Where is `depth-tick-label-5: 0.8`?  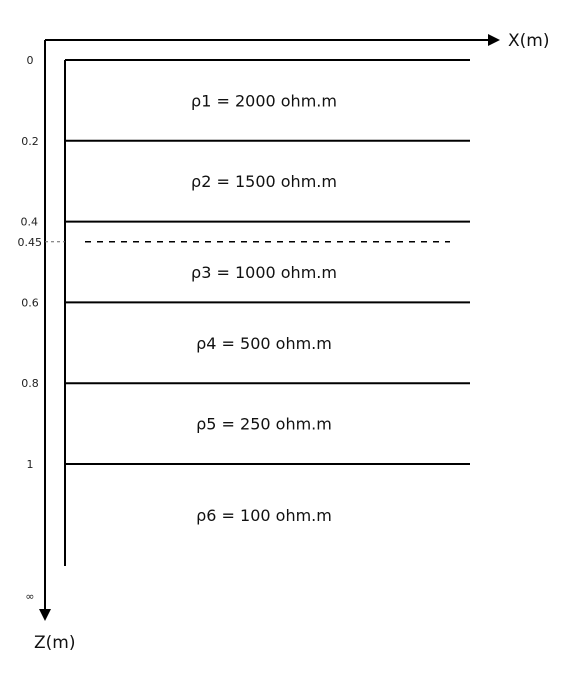 depth-tick-label-5: 0.8 is located at coordinates (30, 383).